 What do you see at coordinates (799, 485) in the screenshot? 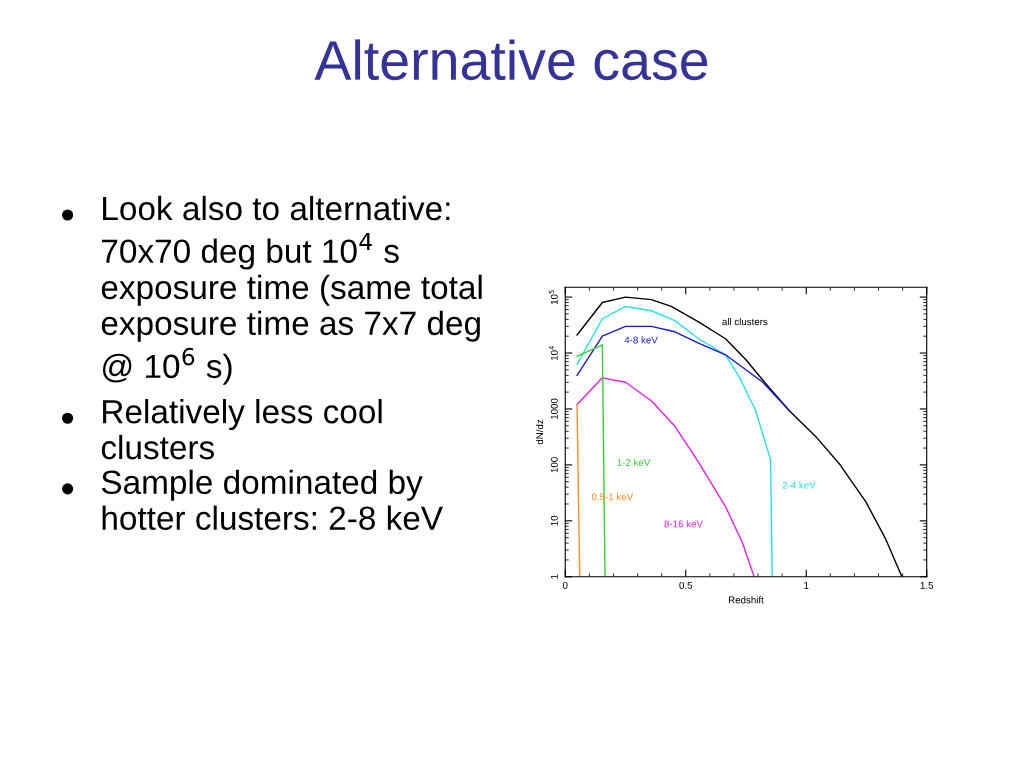
I see `series-label: 2-4 keV` at bounding box center [799, 485].